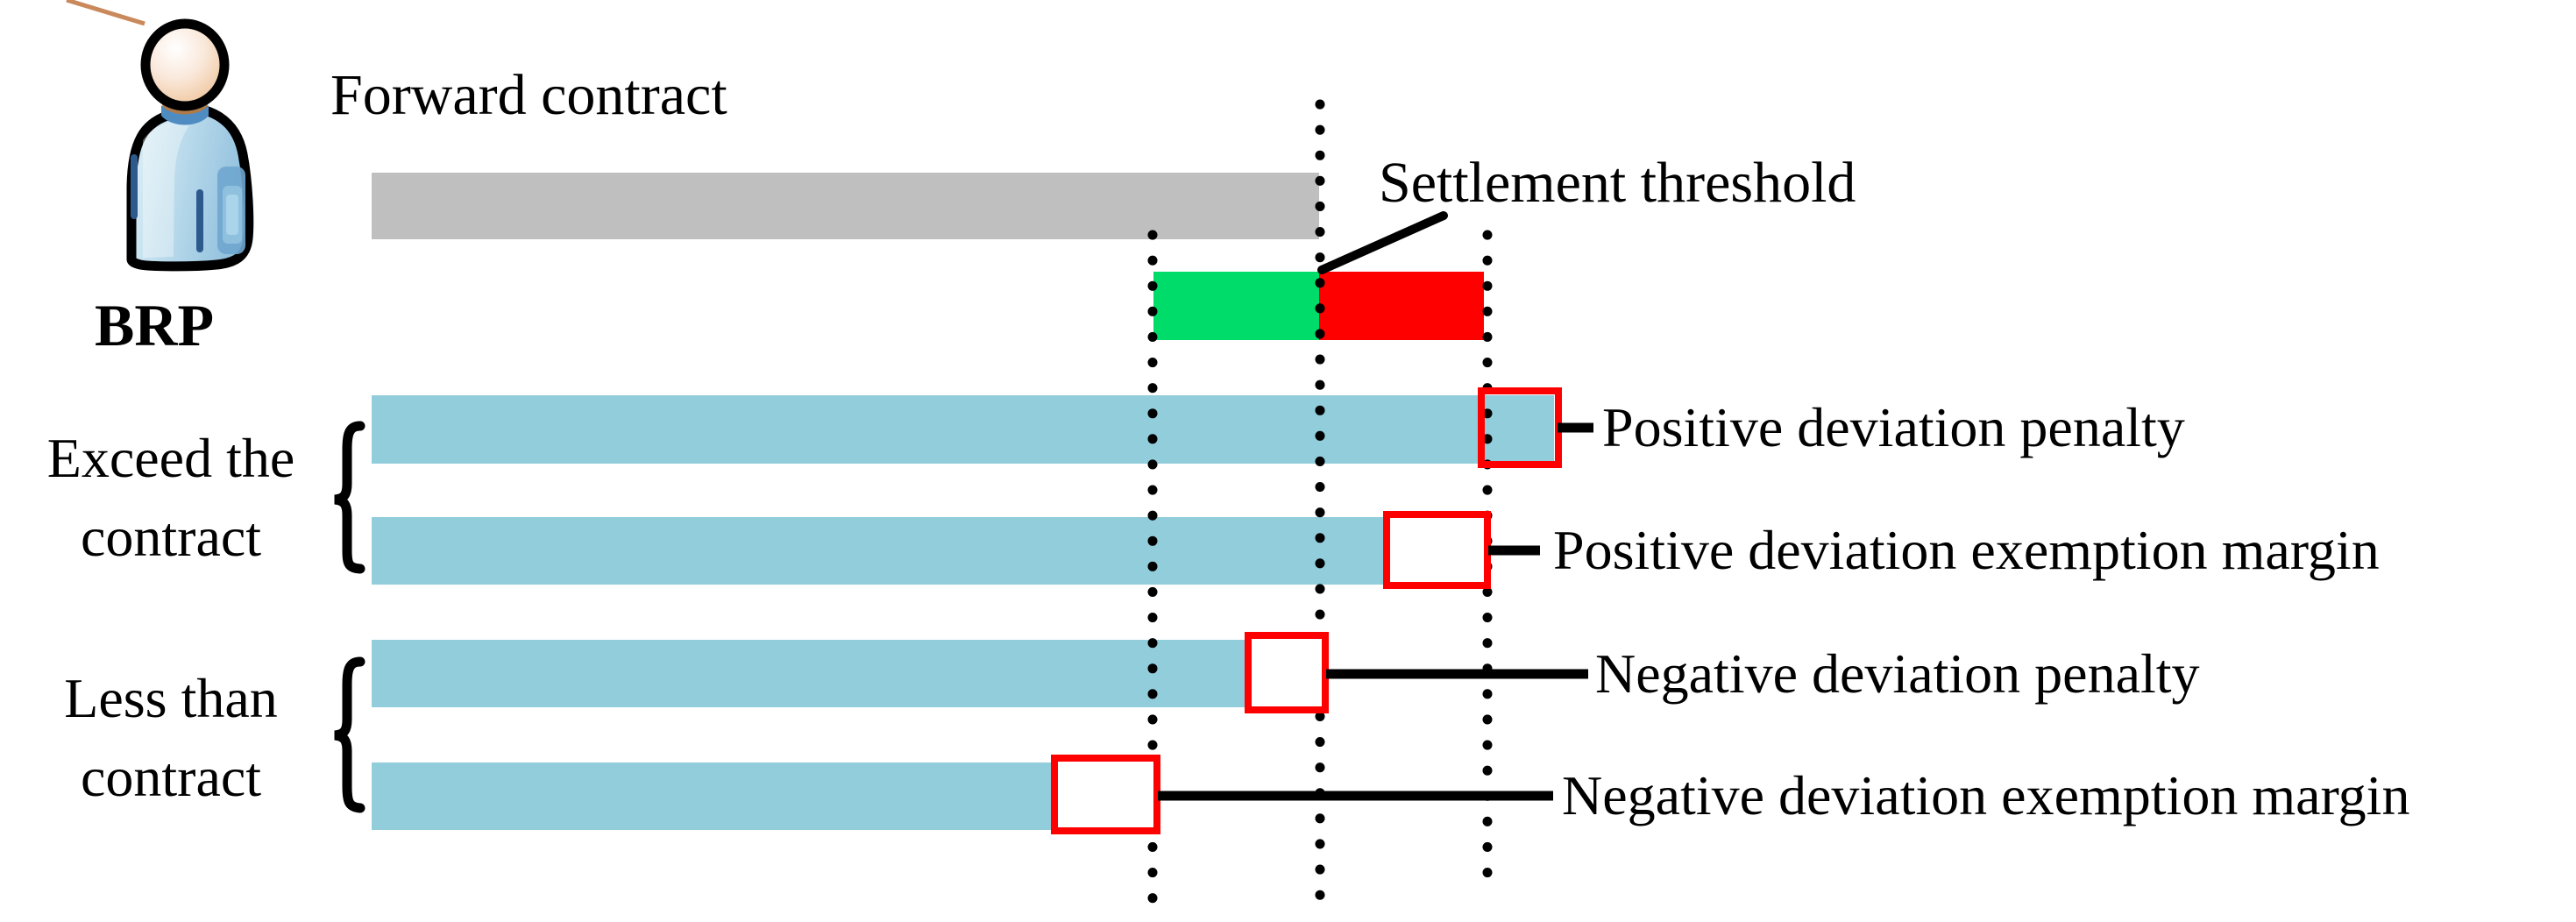  Describe the element at coordinates (1105, 794) in the screenshot. I see `marker-box-negative-exemption` at that location.